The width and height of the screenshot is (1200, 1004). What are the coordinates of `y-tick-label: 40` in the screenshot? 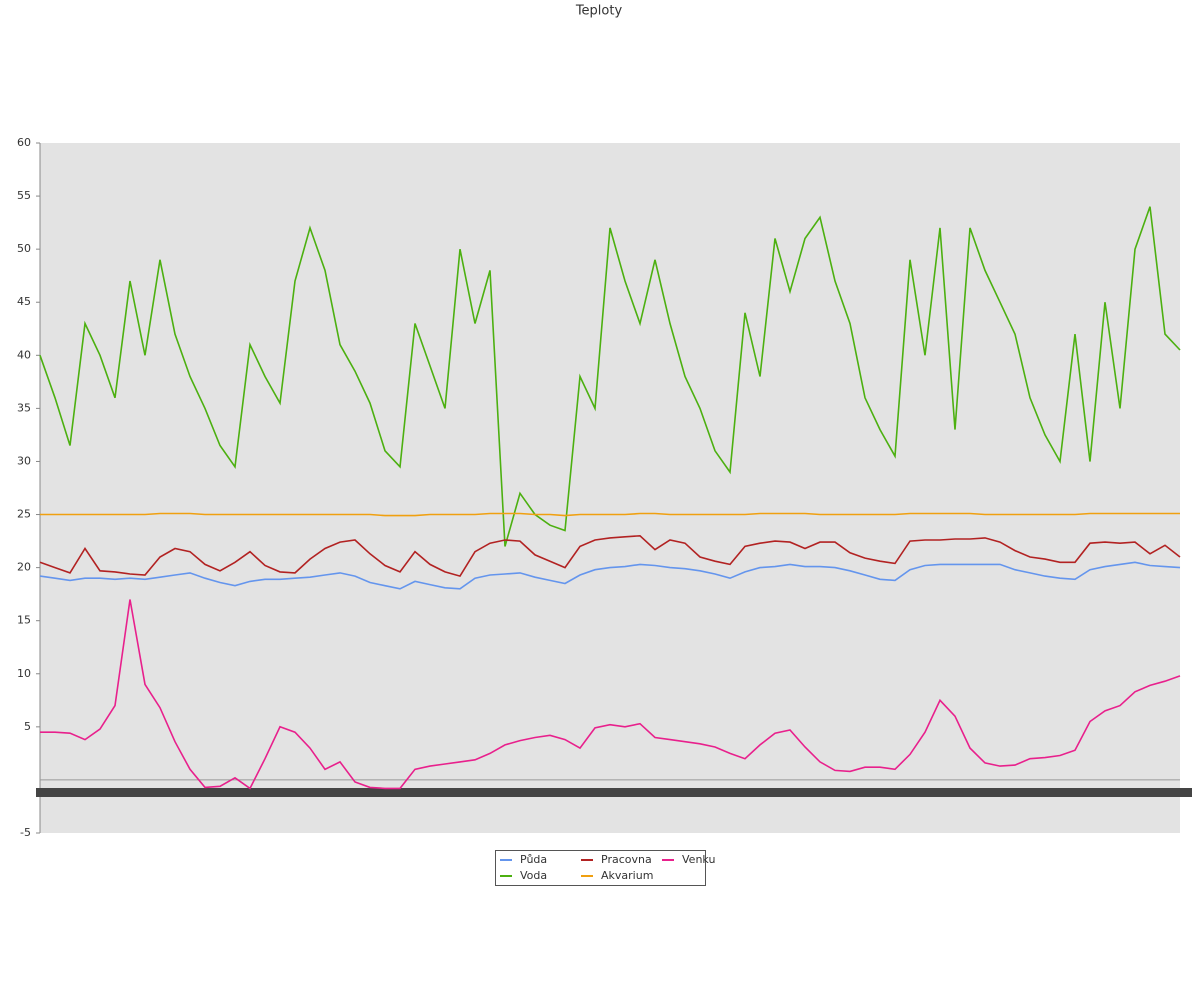 It's located at (24, 354).